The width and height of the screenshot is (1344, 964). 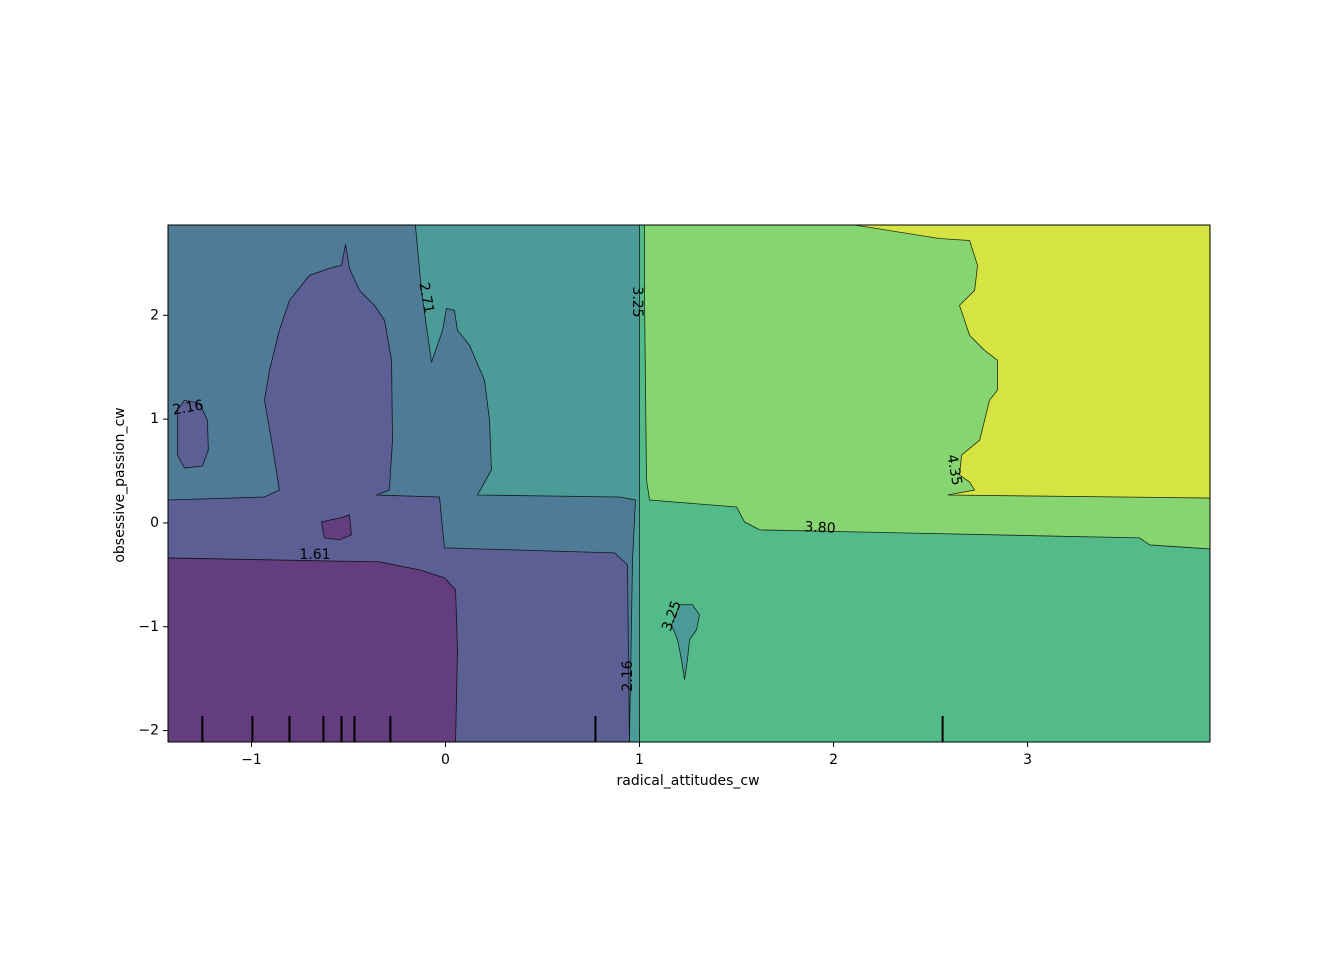 I want to click on contour-label: 2.71, so click(x=425, y=297).